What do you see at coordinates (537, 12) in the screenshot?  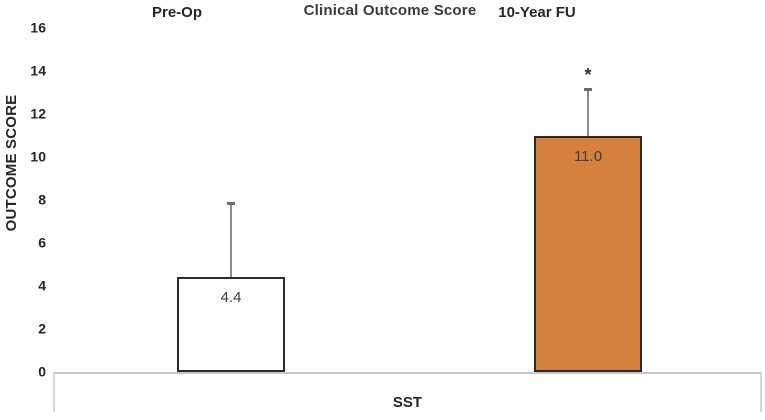 I see `x-category-label-10-year-fu: 10-Year FU` at bounding box center [537, 12].